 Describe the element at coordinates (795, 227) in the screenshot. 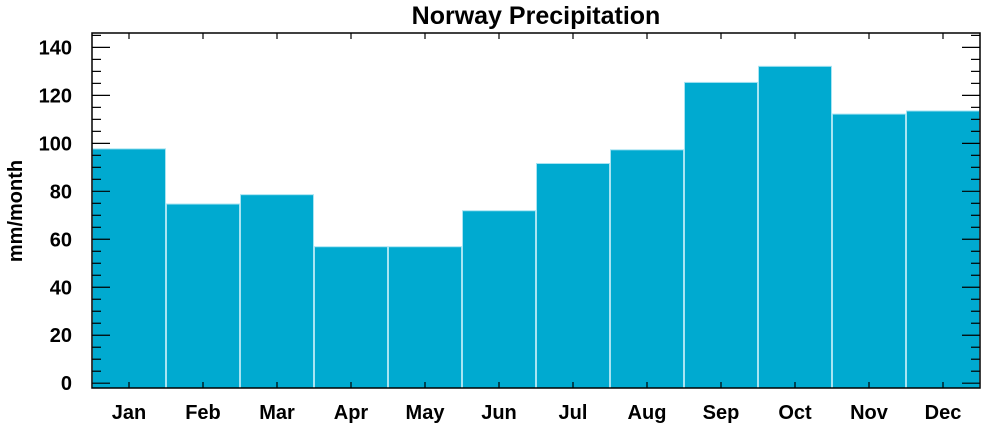

I see `bar-oct` at that location.